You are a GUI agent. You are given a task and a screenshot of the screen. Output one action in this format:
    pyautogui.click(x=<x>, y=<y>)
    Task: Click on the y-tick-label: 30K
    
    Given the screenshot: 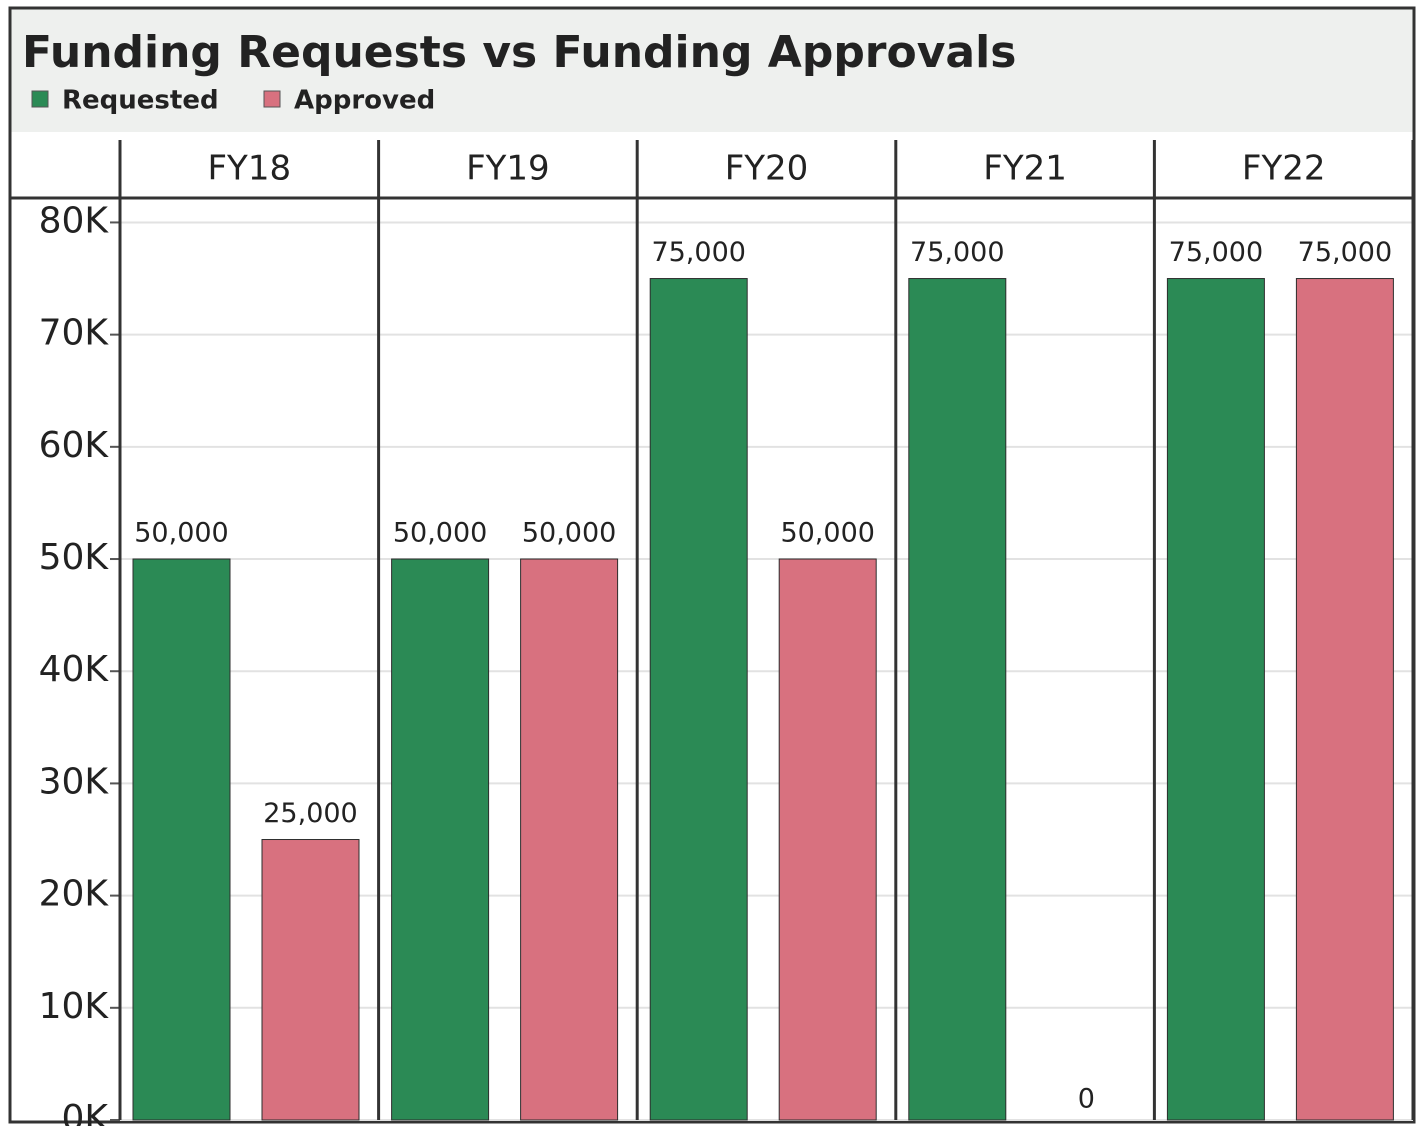 What is the action you would take?
    pyautogui.click(x=74, y=781)
    